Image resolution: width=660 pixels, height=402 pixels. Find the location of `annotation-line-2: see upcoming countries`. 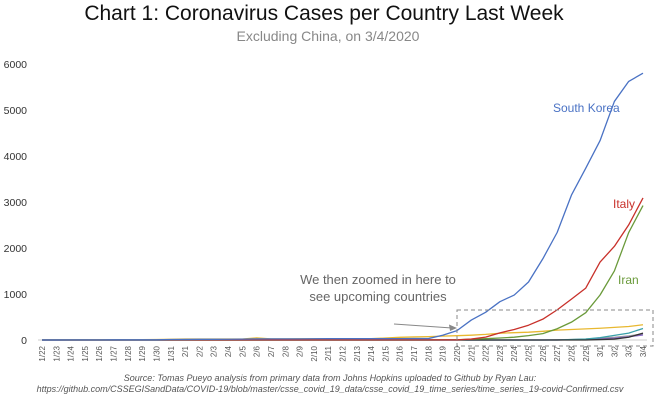

annotation-line-2: see upcoming countries is located at coordinates (378, 296).